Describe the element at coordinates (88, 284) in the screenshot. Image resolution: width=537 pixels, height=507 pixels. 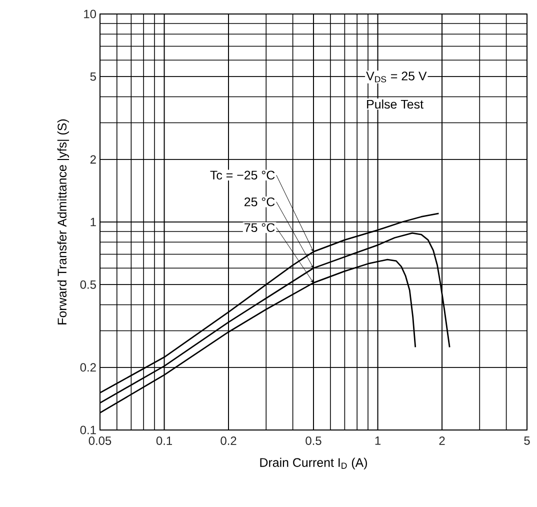
I see `y-tick-label: 0.5` at that location.